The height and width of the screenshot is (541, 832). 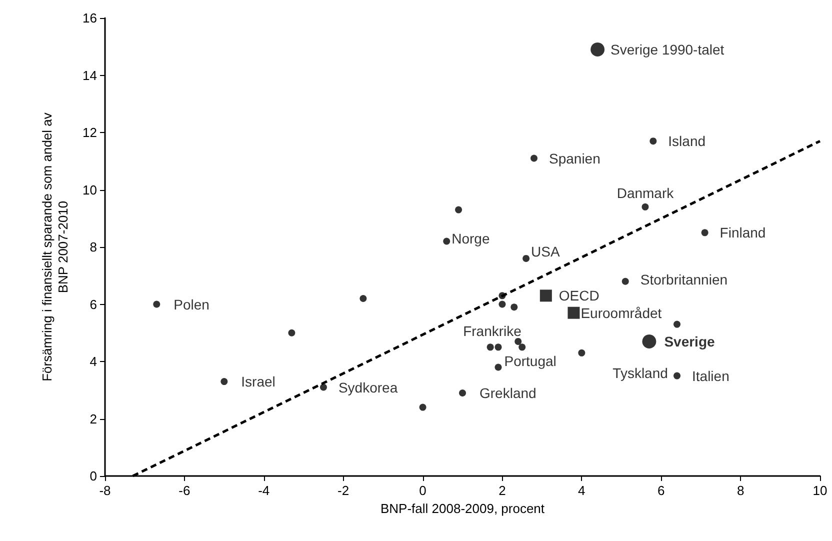 I want to click on x-tick-label: -2, so click(x=344, y=490).